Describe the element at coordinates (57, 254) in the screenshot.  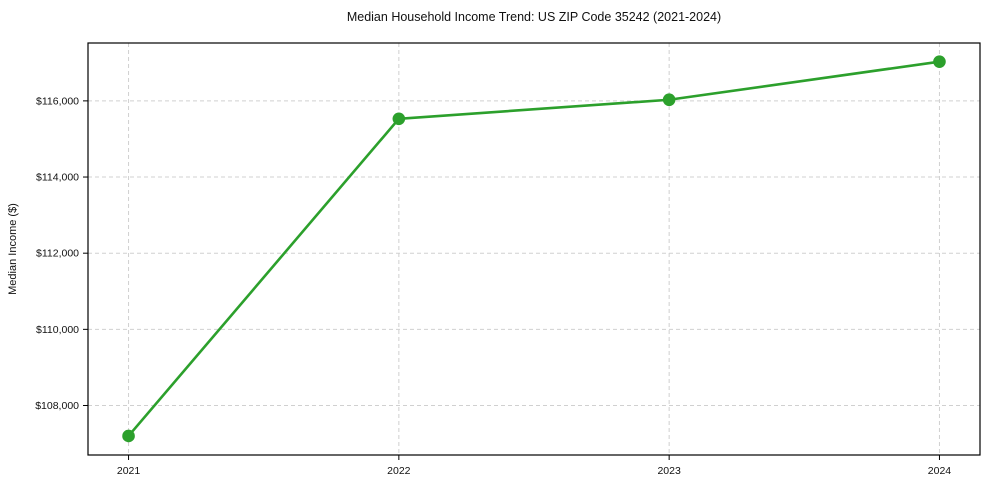
I see `y-tick-label: $112,000` at that location.